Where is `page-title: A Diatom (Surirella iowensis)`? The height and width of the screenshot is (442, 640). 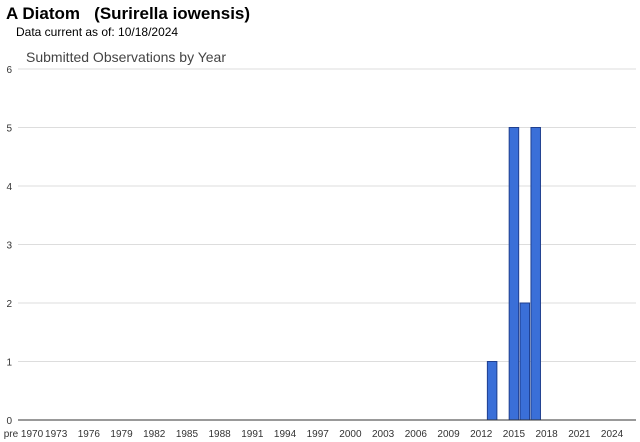 page-title: A Diatom (Surirella iowensis) is located at coordinates (128, 13).